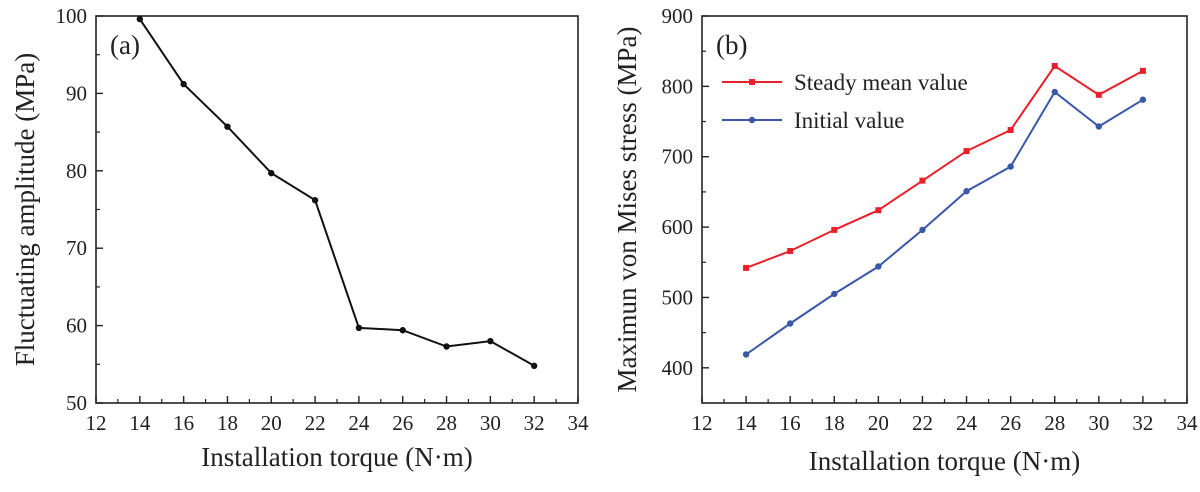  I want to click on y-tick-label: 700, so click(678, 157).